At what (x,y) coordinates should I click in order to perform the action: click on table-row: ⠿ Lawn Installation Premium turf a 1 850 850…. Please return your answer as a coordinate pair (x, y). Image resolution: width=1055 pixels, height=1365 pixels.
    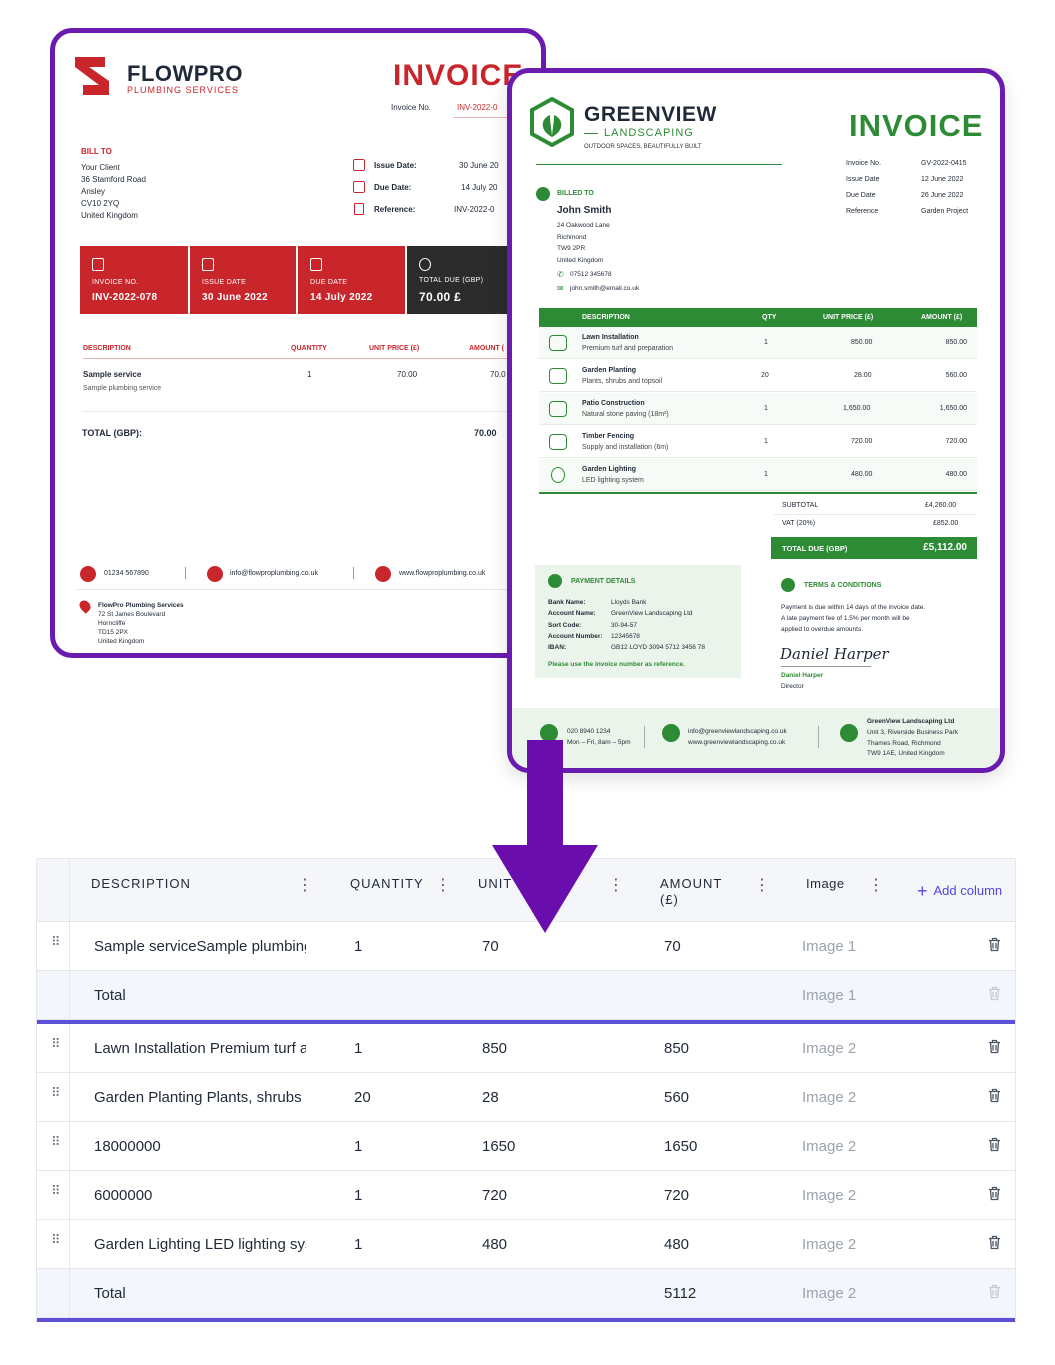
    Looking at the image, I should click on (526, 1048).